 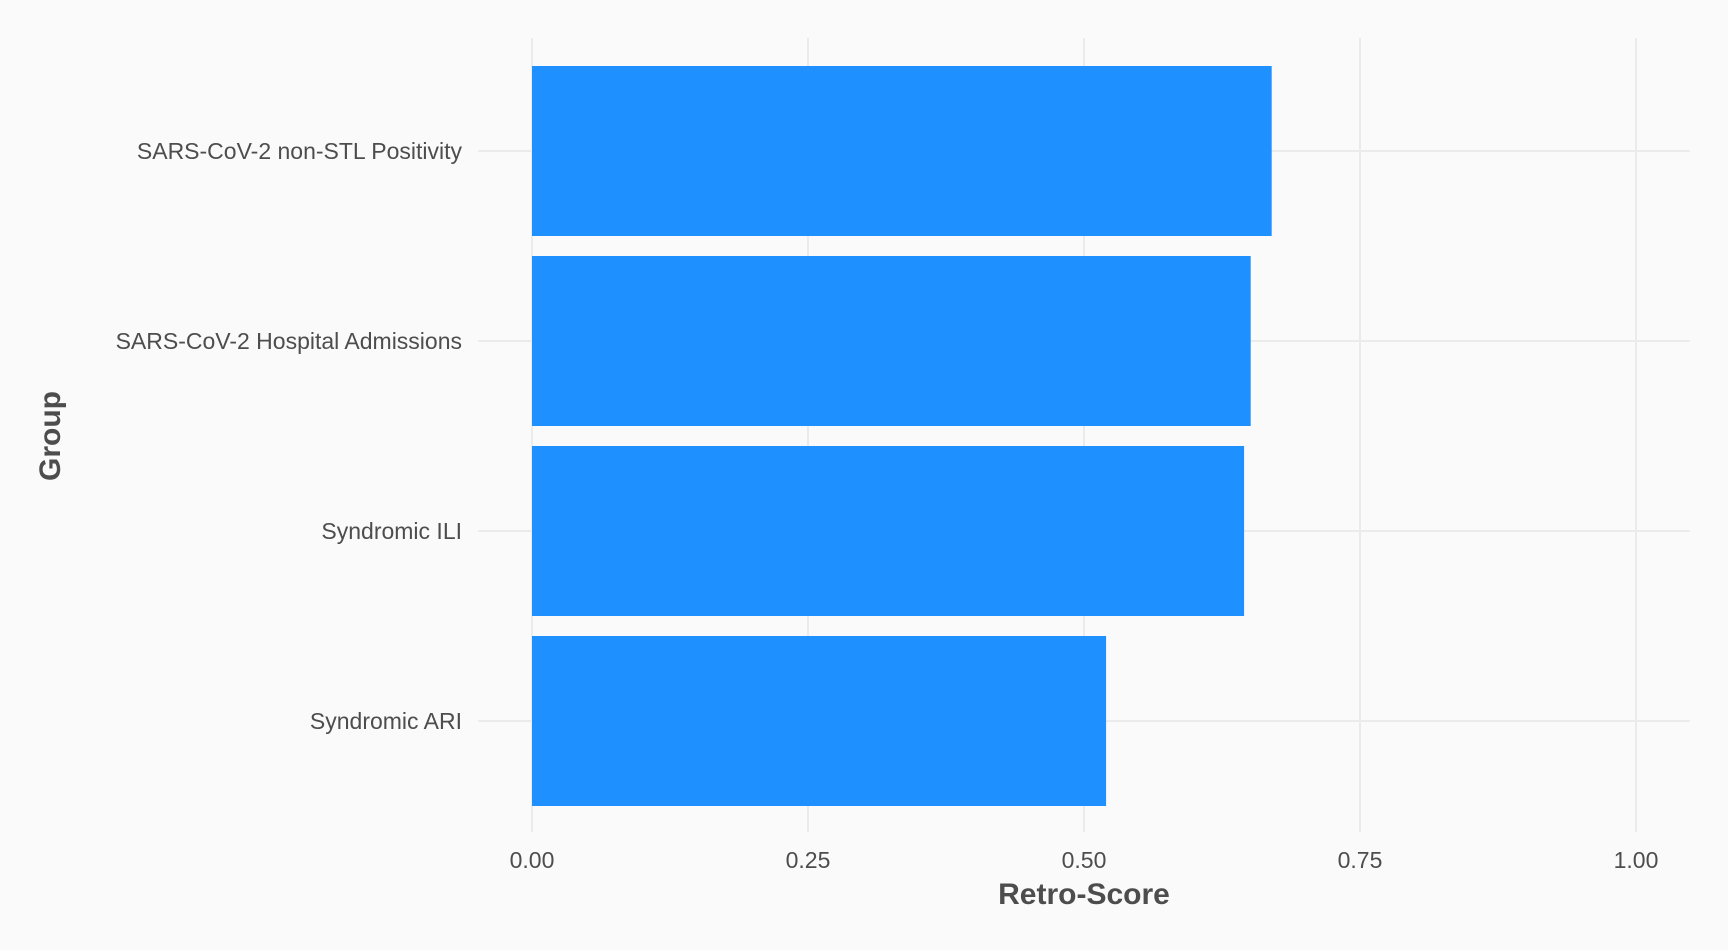 I want to click on y-tick-label: Syndromic ILI, so click(x=391, y=531).